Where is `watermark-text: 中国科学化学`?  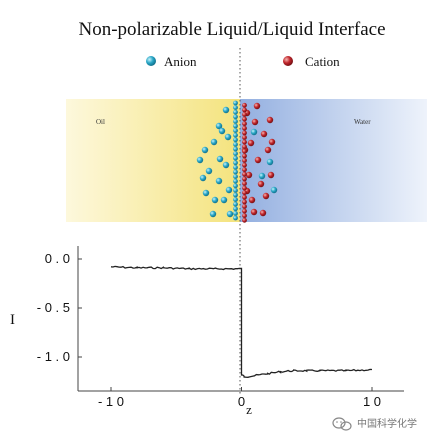
watermark-text: 中国科学化学 is located at coordinates (387, 423).